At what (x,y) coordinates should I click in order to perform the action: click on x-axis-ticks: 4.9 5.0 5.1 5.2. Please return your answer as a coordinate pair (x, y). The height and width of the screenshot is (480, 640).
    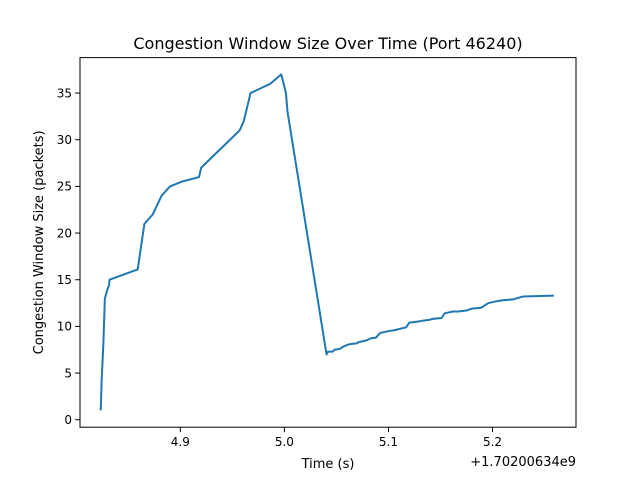
    Looking at the image, I should click on (336, 438).